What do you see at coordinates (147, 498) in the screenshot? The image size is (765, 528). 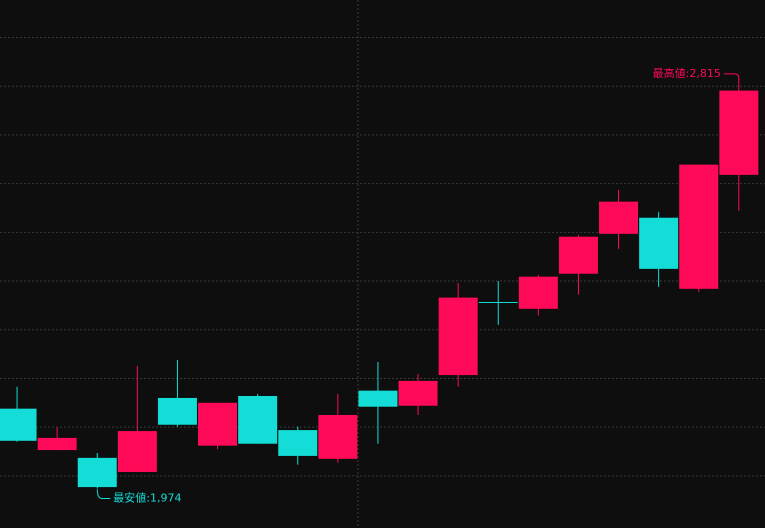 I see `annotation: 最安値:1,974` at bounding box center [147, 498].